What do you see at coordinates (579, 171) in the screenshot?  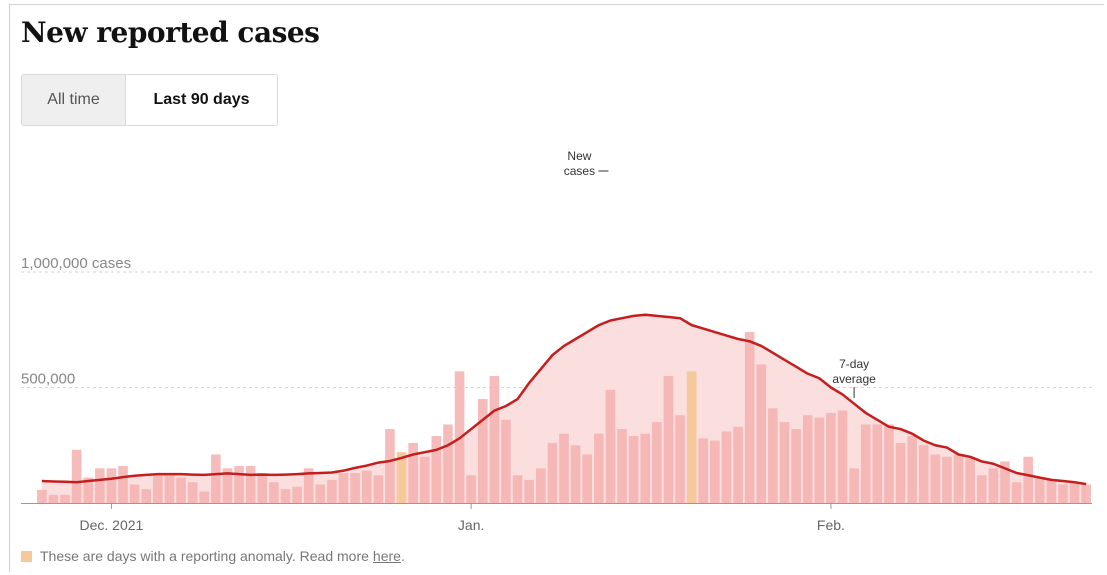 I see `new-cases-annotation-line2: cases` at bounding box center [579, 171].